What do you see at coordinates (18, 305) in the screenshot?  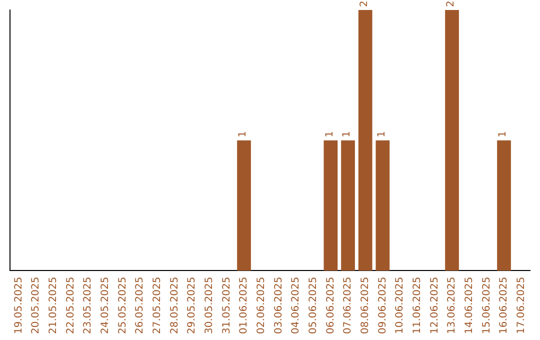 I see `x-tick-label: 19.05.2025` at bounding box center [18, 305].